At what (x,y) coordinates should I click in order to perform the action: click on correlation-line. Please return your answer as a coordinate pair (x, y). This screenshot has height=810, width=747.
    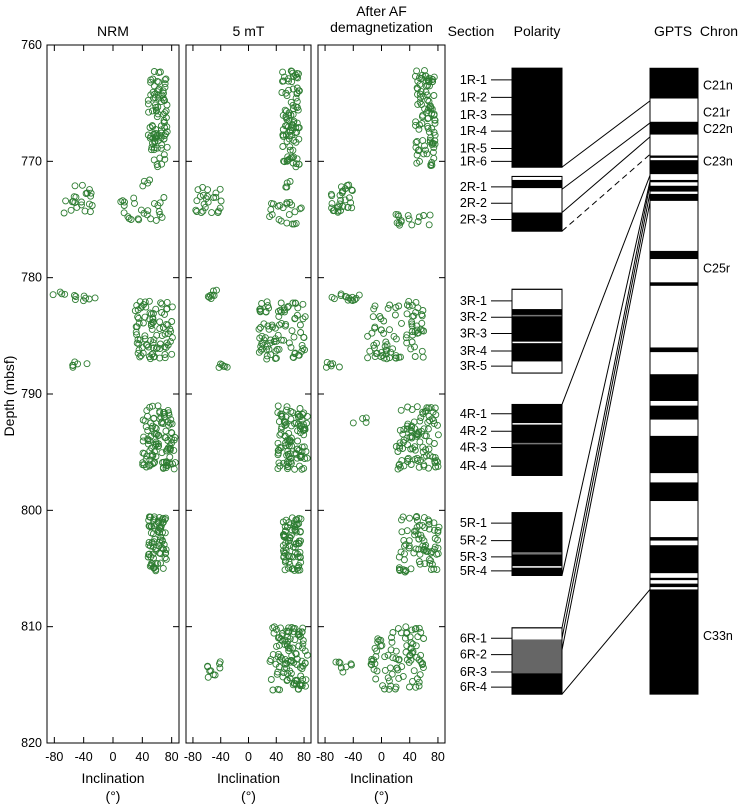
    Looking at the image, I should click on (606, 642).